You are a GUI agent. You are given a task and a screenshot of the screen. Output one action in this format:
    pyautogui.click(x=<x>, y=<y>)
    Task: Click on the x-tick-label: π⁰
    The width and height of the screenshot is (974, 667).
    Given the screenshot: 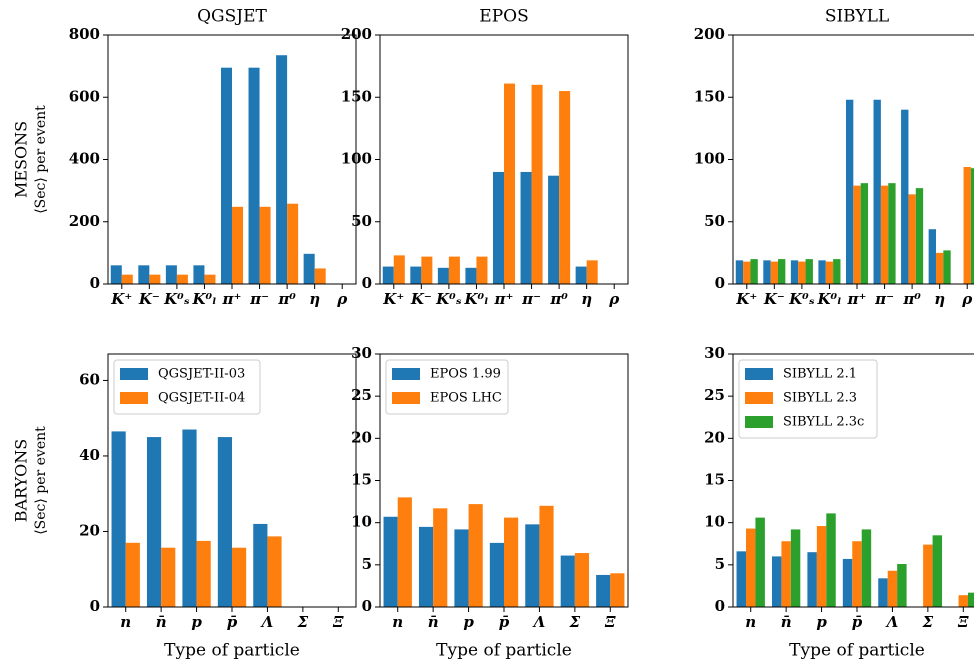 What is the action you would take?
    pyautogui.click(x=286, y=299)
    